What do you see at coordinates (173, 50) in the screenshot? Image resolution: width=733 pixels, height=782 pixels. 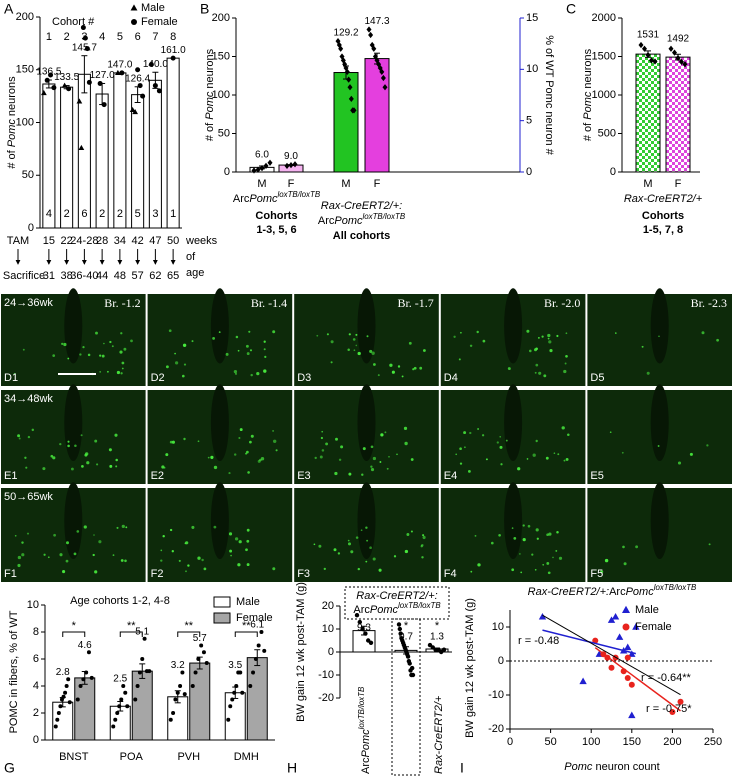 I see `value-label: 161.0` at bounding box center [173, 50].